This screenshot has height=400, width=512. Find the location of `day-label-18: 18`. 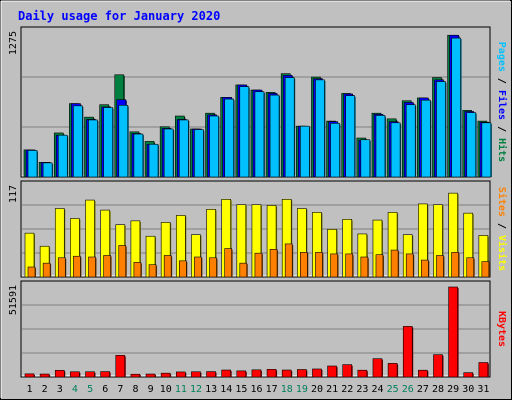

day-label-18: 18 is located at coordinates (287, 389).